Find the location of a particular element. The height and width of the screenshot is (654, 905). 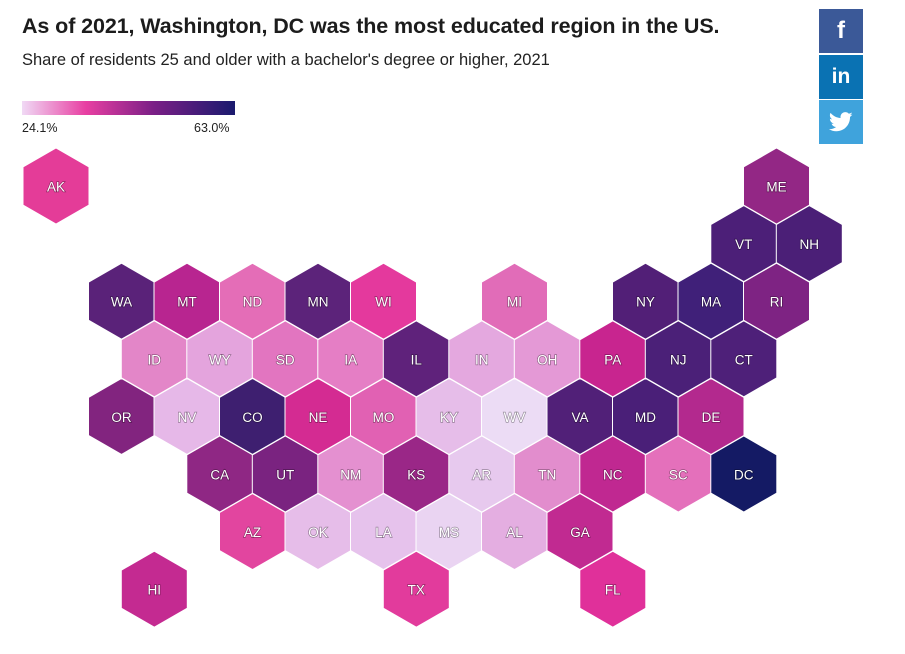

state-label: MD is located at coordinates (645, 417).